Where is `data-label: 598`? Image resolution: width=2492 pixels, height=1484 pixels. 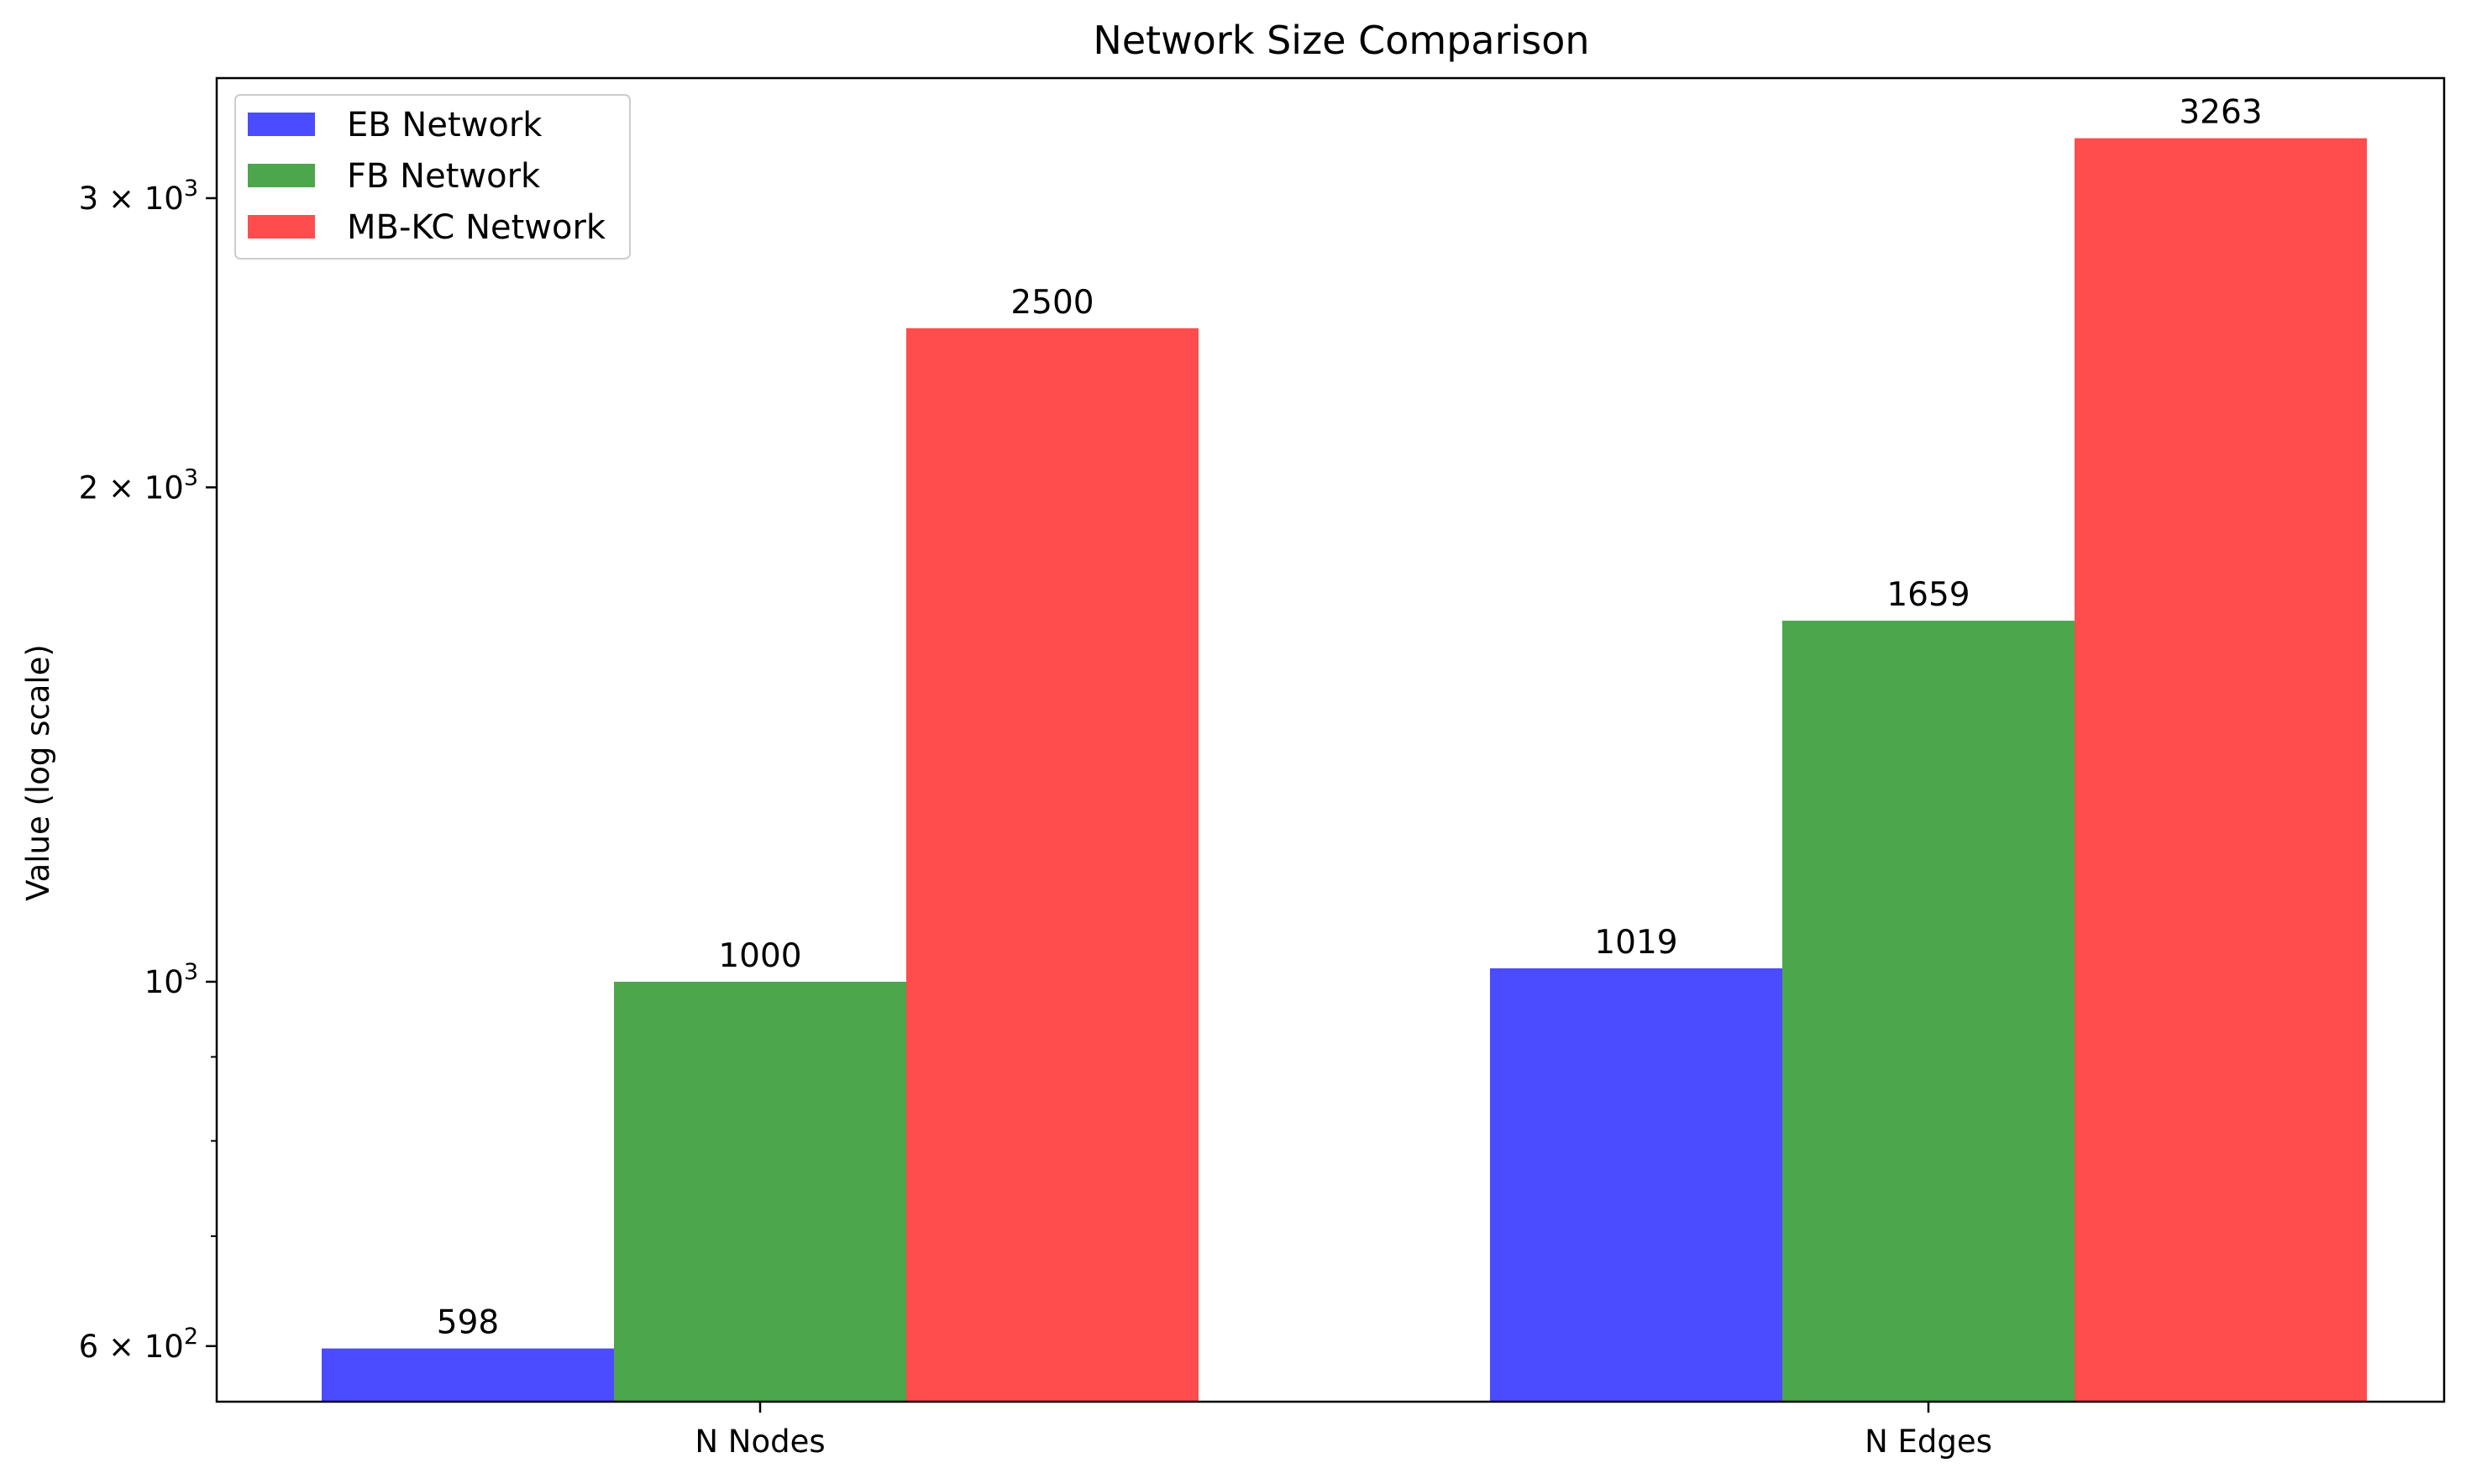 data-label: 598 is located at coordinates (468, 1323).